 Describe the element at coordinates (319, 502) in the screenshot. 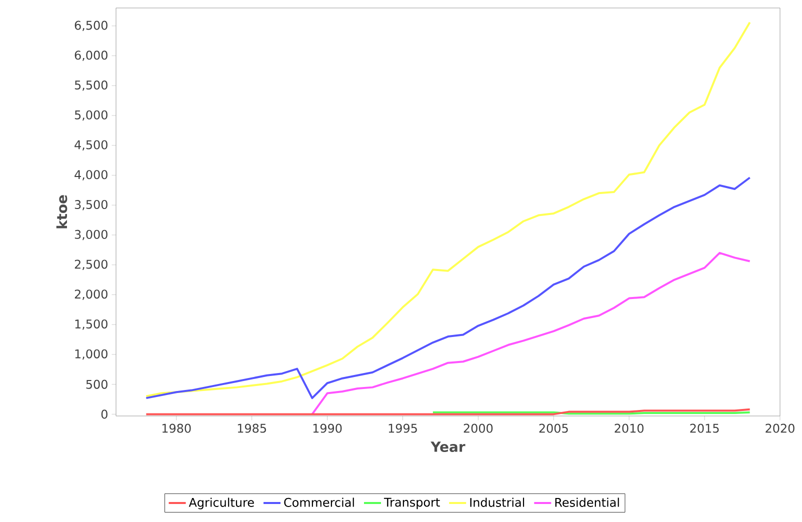

I see `legend-label: Commercial` at that location.